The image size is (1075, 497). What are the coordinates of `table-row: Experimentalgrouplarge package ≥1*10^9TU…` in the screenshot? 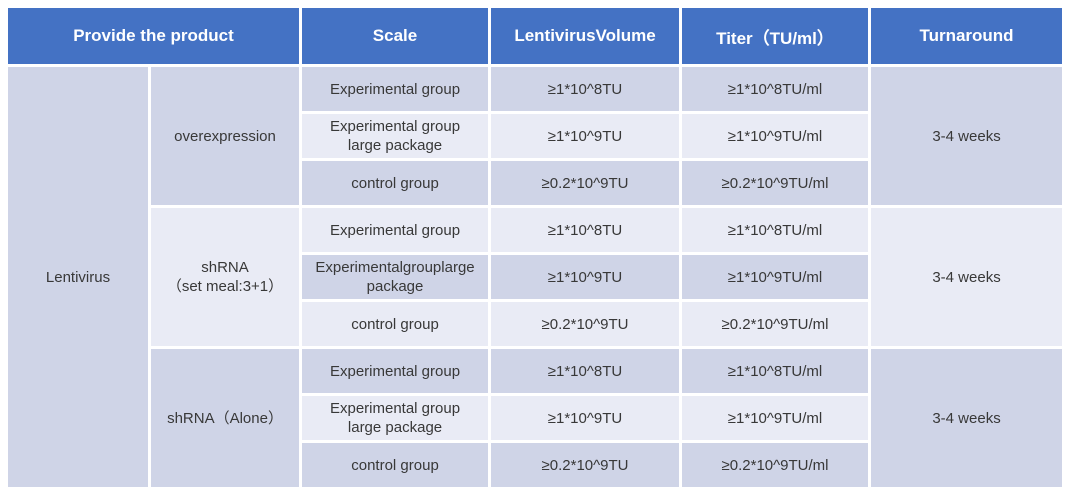 It's located at (535, 277).